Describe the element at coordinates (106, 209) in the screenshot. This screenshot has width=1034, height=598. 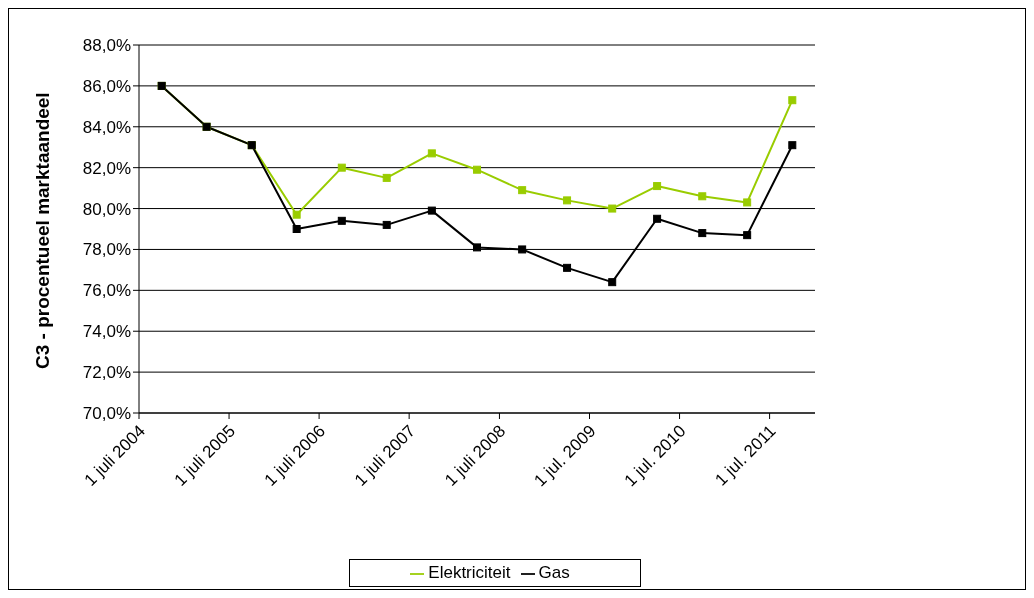
I see `y-tick-label: 80,0%` at that location.